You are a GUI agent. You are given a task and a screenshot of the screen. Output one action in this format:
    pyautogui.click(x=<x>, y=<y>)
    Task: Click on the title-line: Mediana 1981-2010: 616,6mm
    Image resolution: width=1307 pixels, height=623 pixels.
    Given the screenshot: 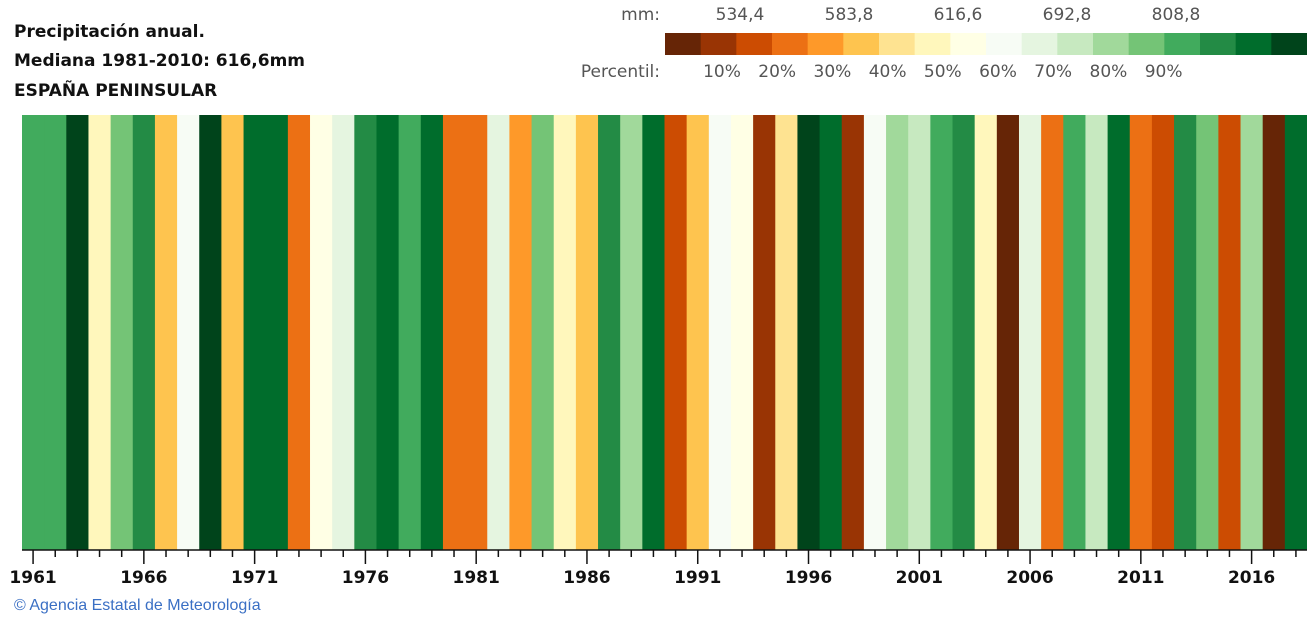 What is the action you would take?
    pyautogui.click(x=159, y=61)
    